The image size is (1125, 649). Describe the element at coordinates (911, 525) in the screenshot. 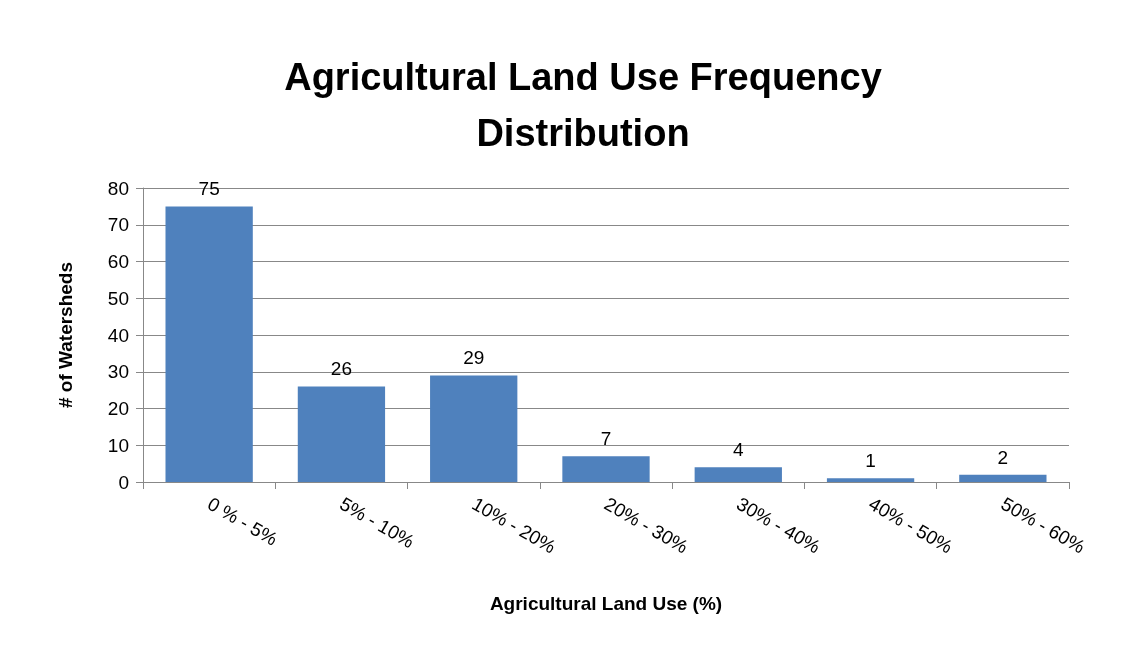

I see `x-tick-label: 40% - 50%` at that location.